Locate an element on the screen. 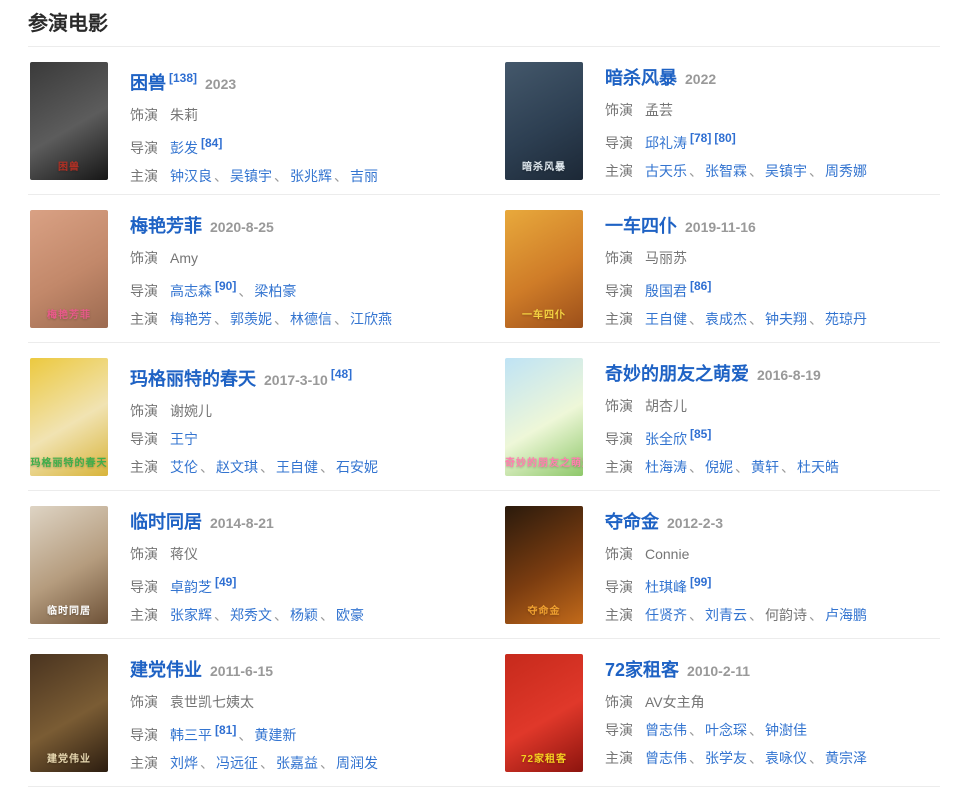 The width and height of the screenshot is (968, 791). cast-link: 郑秀文 is located at coordinates (251, 614).